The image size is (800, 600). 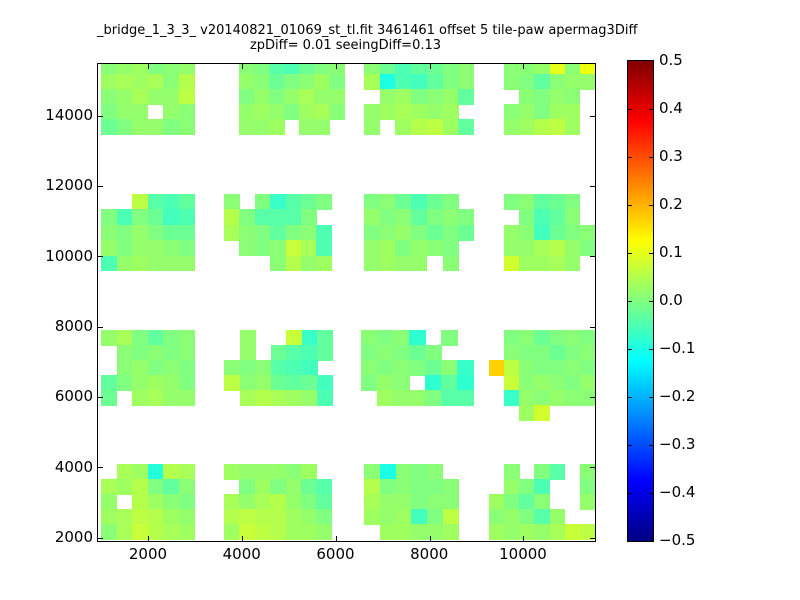 I want to click on x-tick-label: 4000, so click(x=241, y=554).